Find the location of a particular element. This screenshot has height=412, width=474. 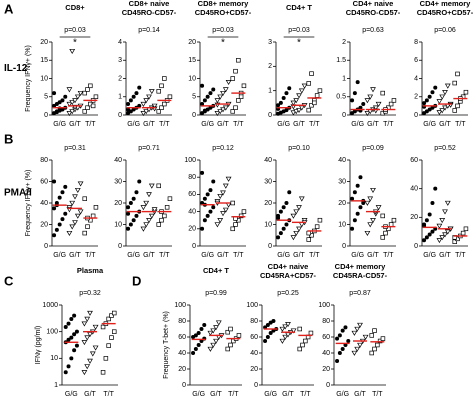

p-value: p=0.14 is located at coordinates (149, 30).